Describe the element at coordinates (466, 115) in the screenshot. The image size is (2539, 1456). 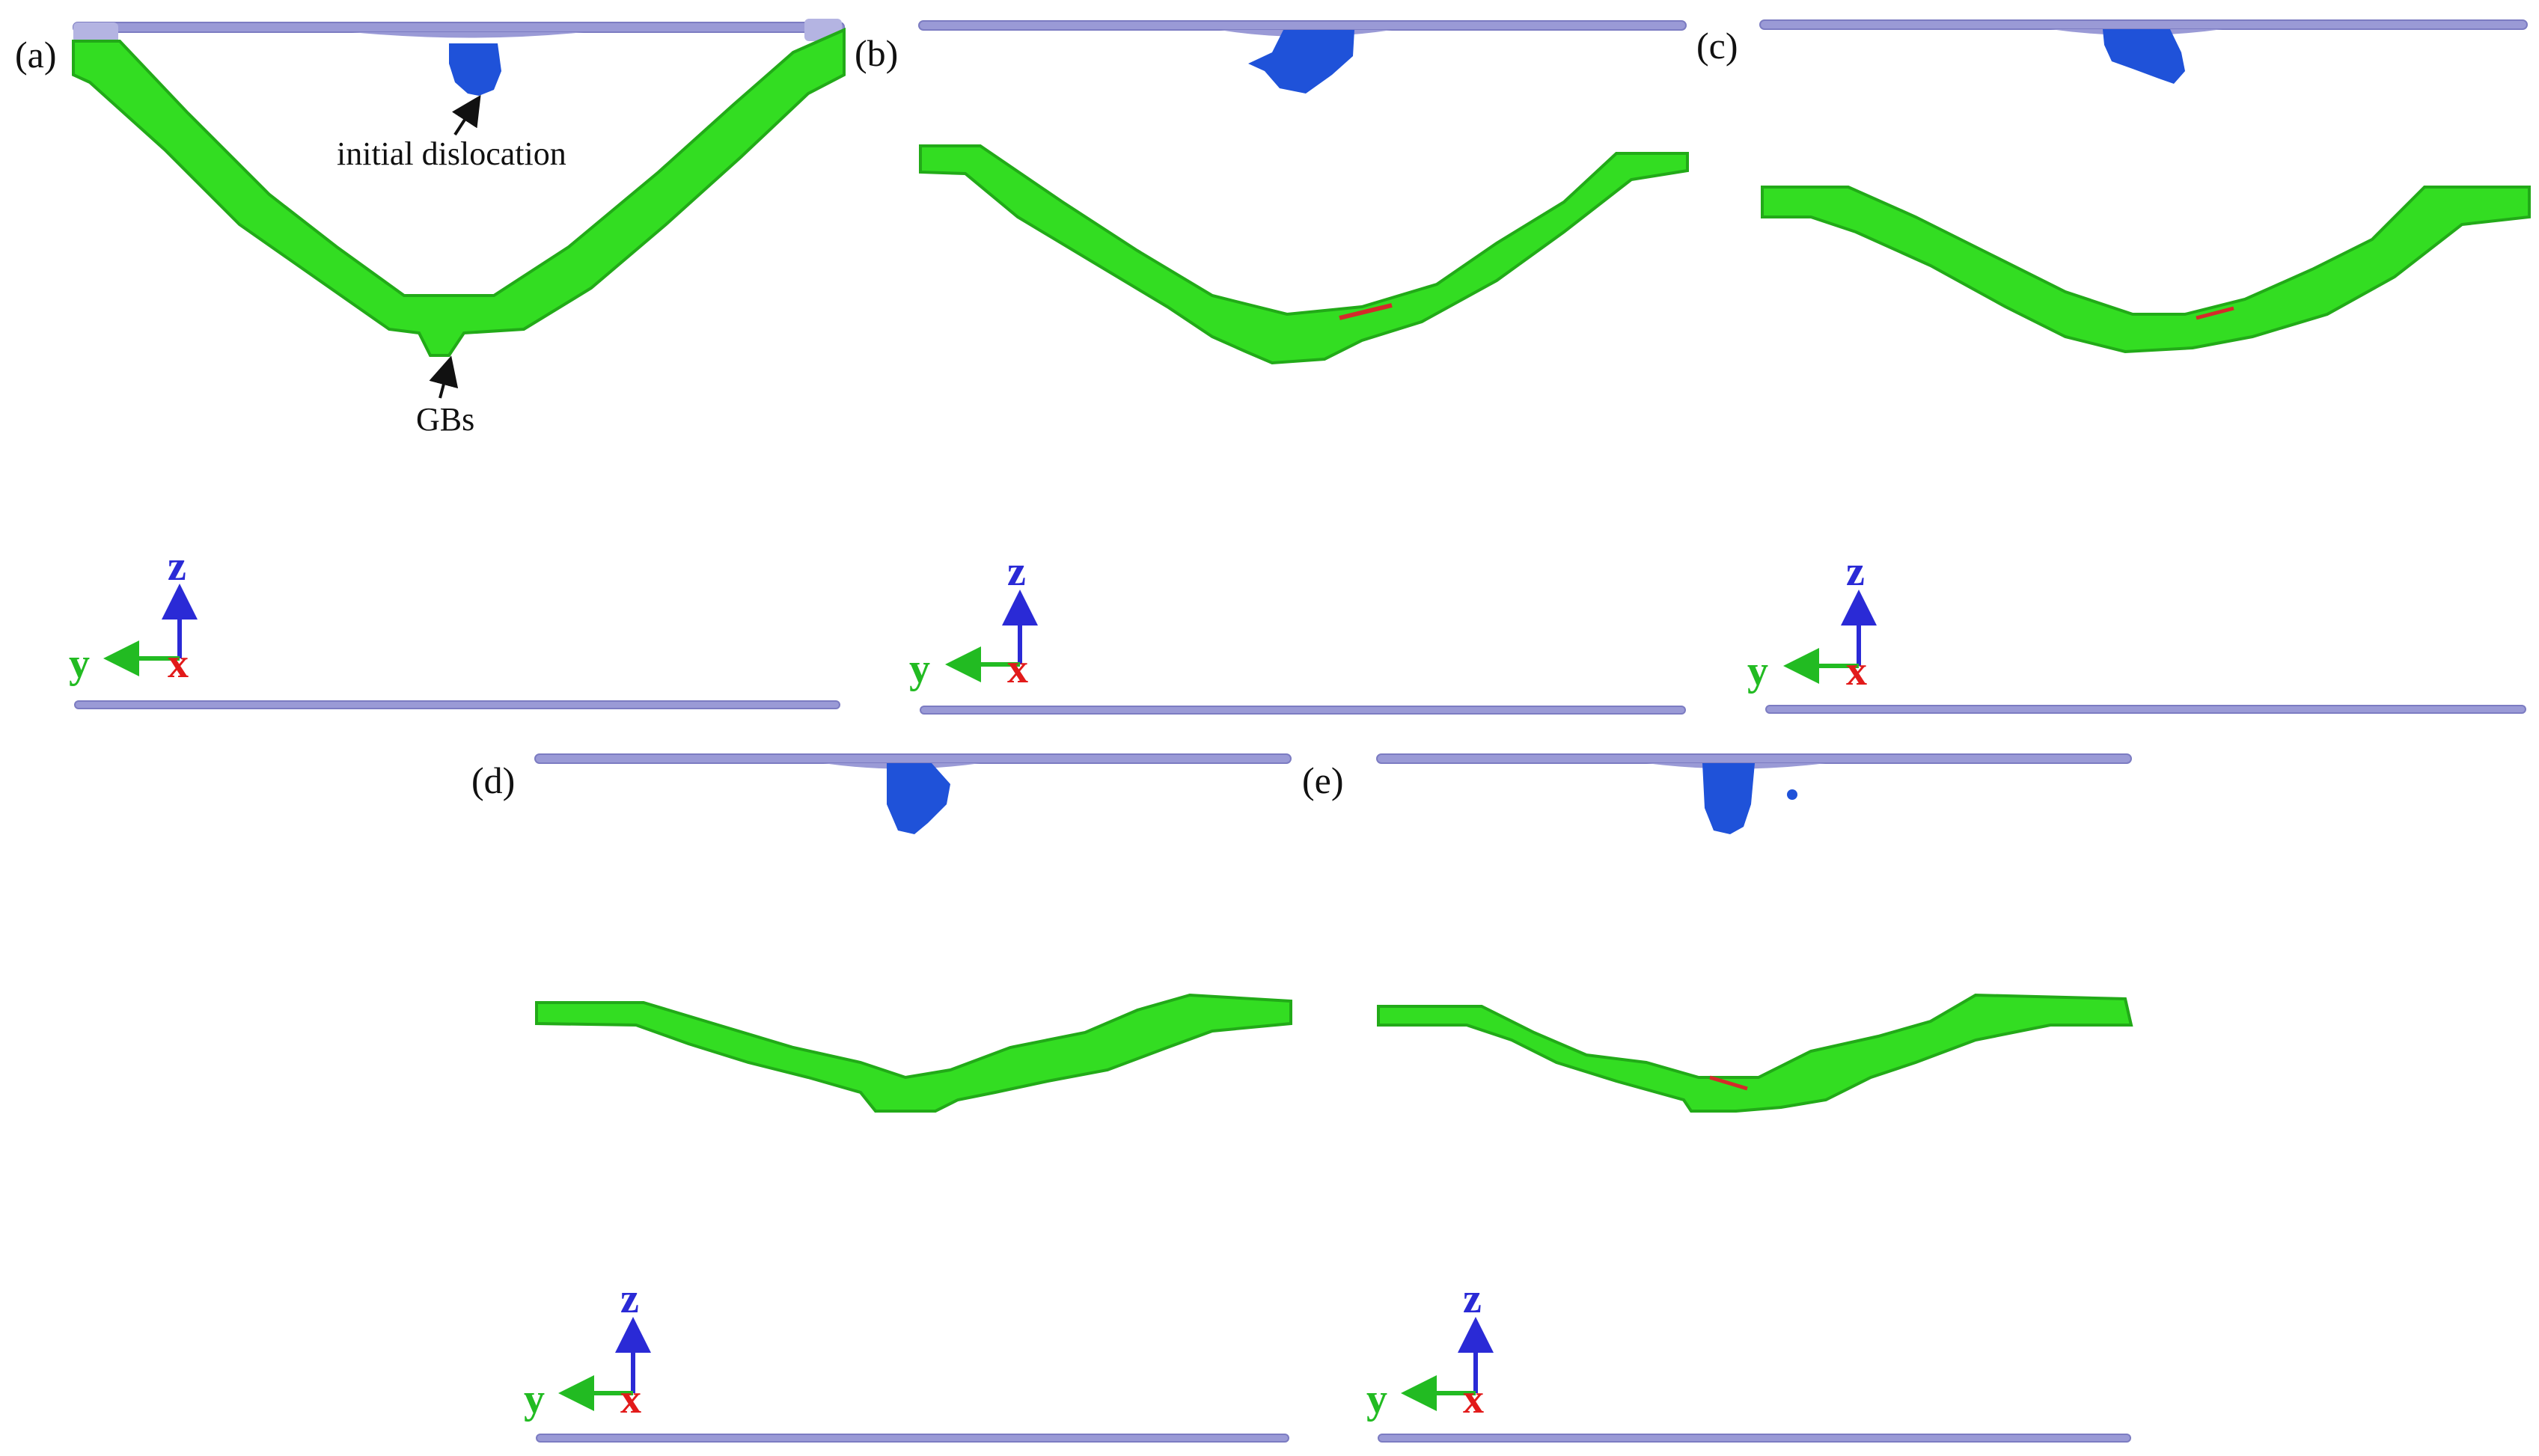
I see `arrow-dislocation` at that location.